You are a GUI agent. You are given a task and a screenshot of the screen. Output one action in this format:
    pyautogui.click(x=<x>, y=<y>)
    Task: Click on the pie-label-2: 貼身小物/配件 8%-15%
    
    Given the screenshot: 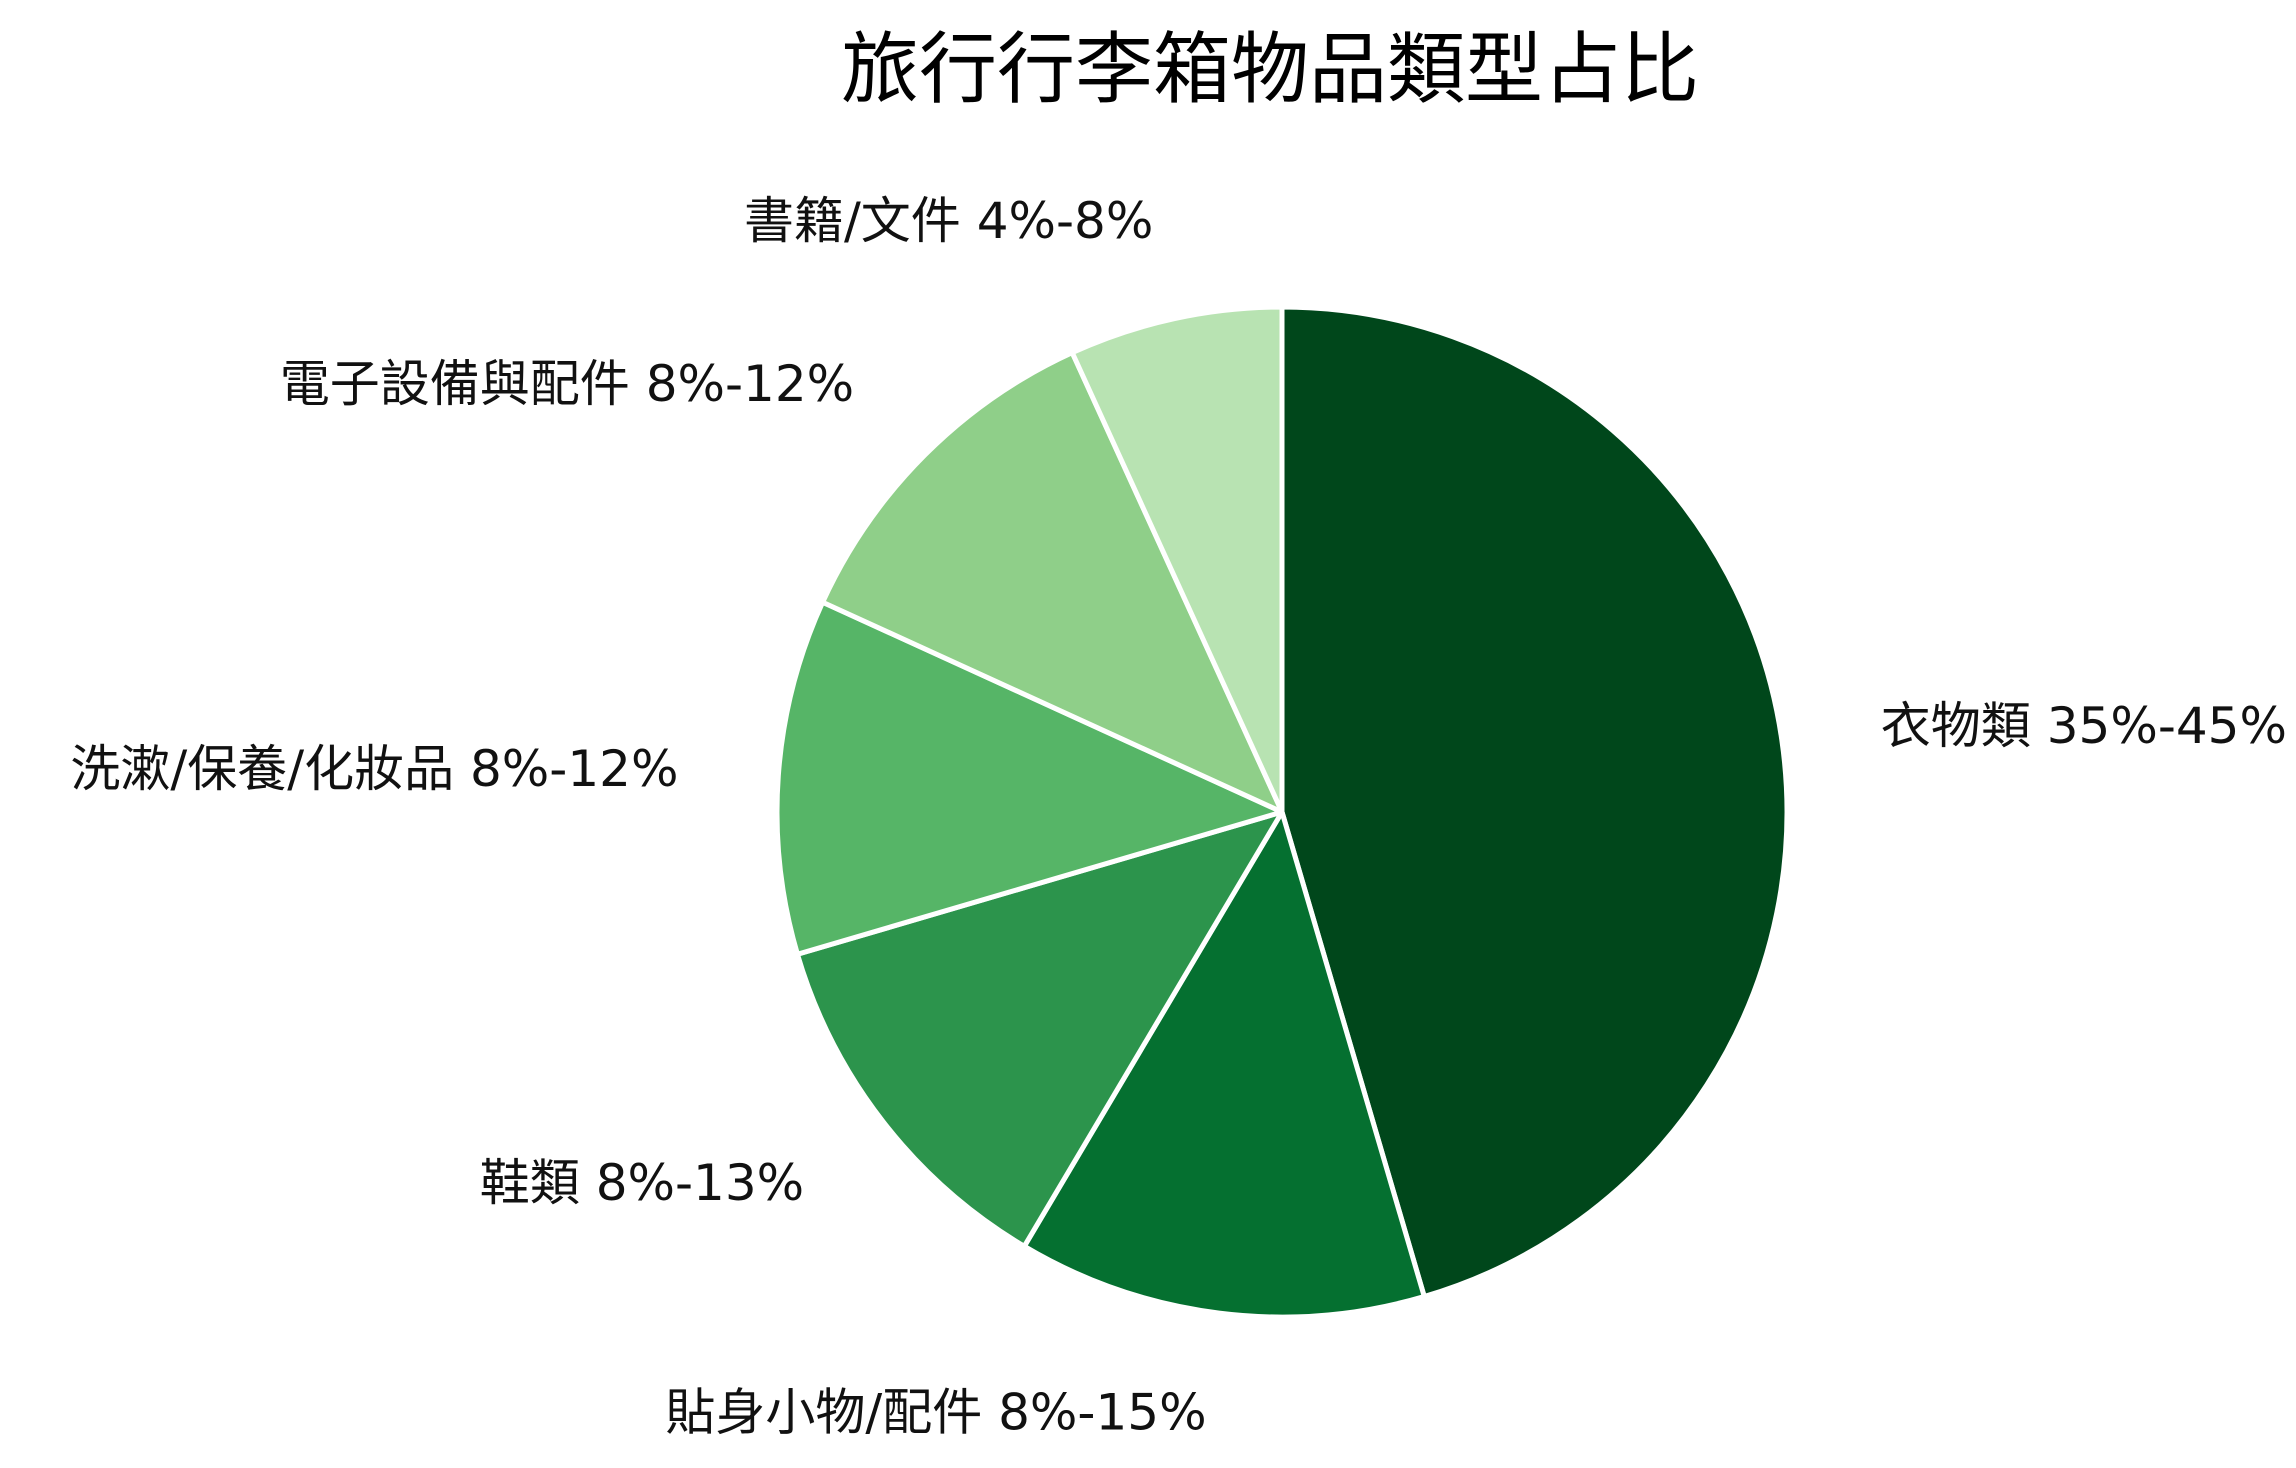 What is the action you would take?
    pyautogui.click(x=935, y=1412)
    